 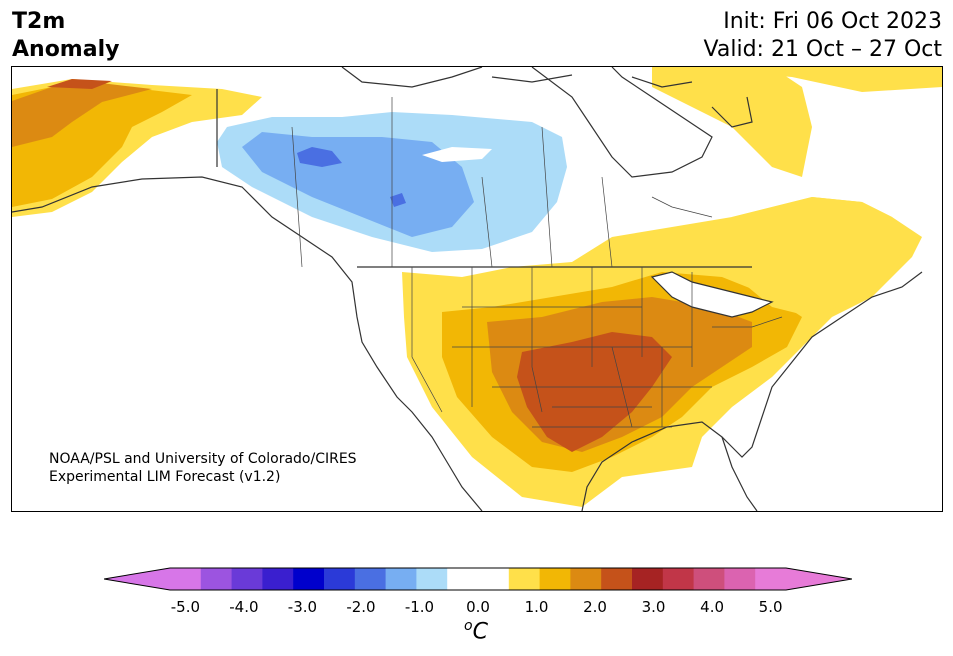 I want to click on colorbar-unit: oC, so click(x=476, y=631).